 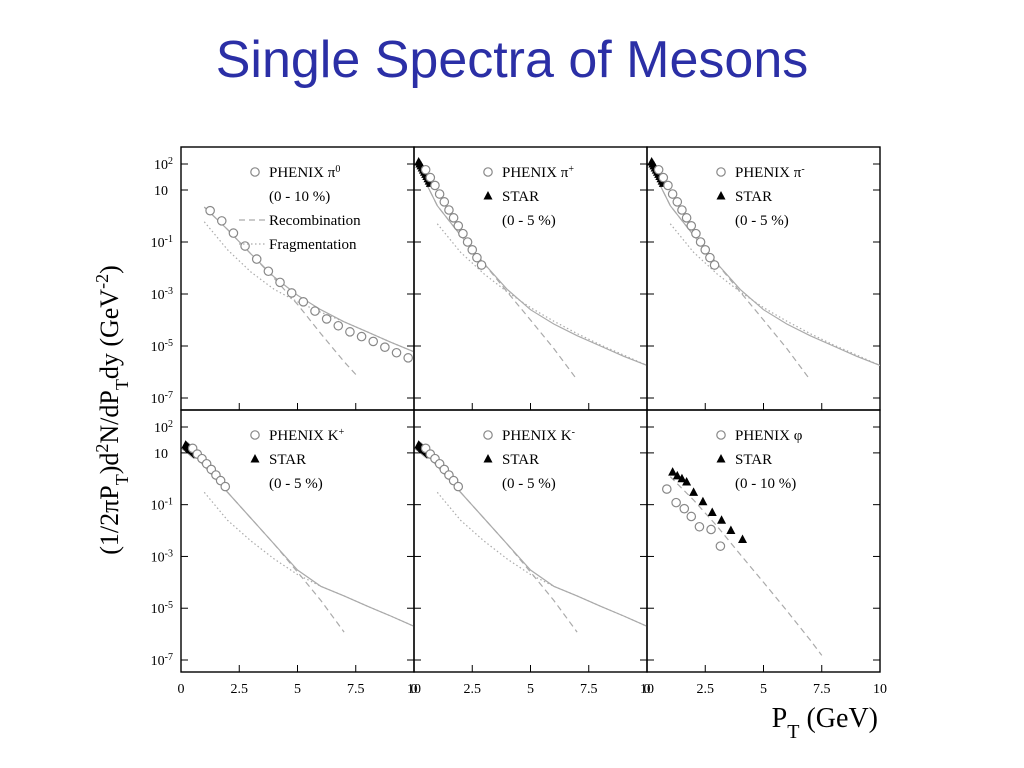 What do you see at coordinates (162, 243) in the screenshot?
I see `y-tick-label: 10⁻¹` at bounding box center [162, 243].